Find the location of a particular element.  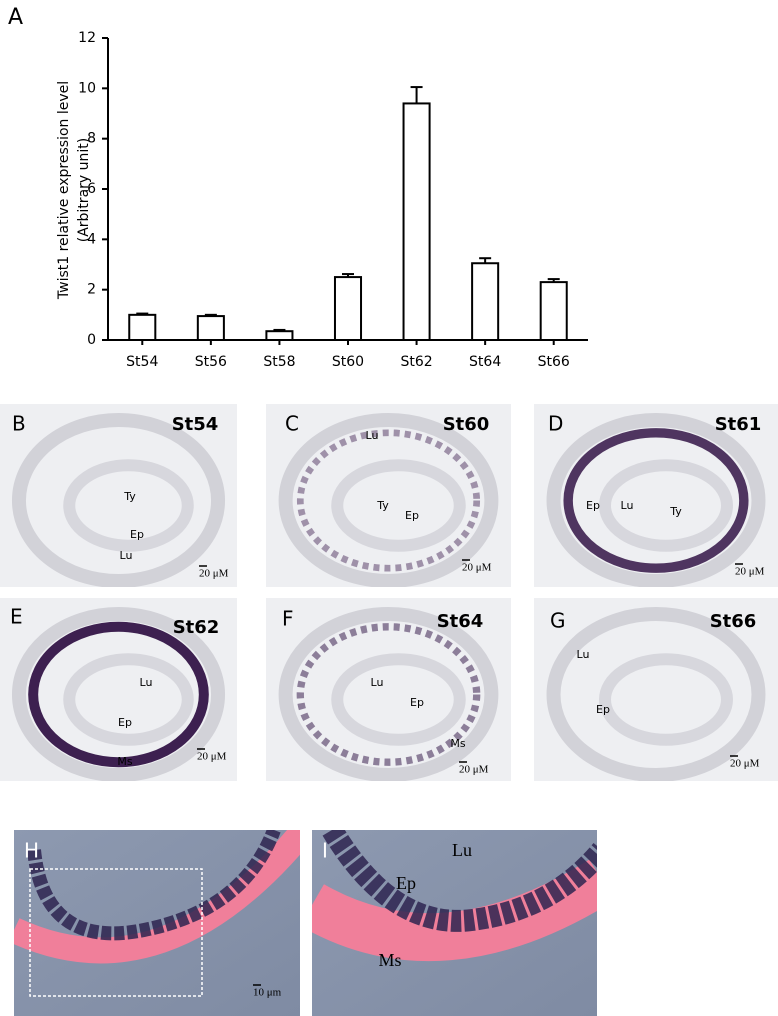

x-tick-label: St60 is located at coordinates (348, 362).